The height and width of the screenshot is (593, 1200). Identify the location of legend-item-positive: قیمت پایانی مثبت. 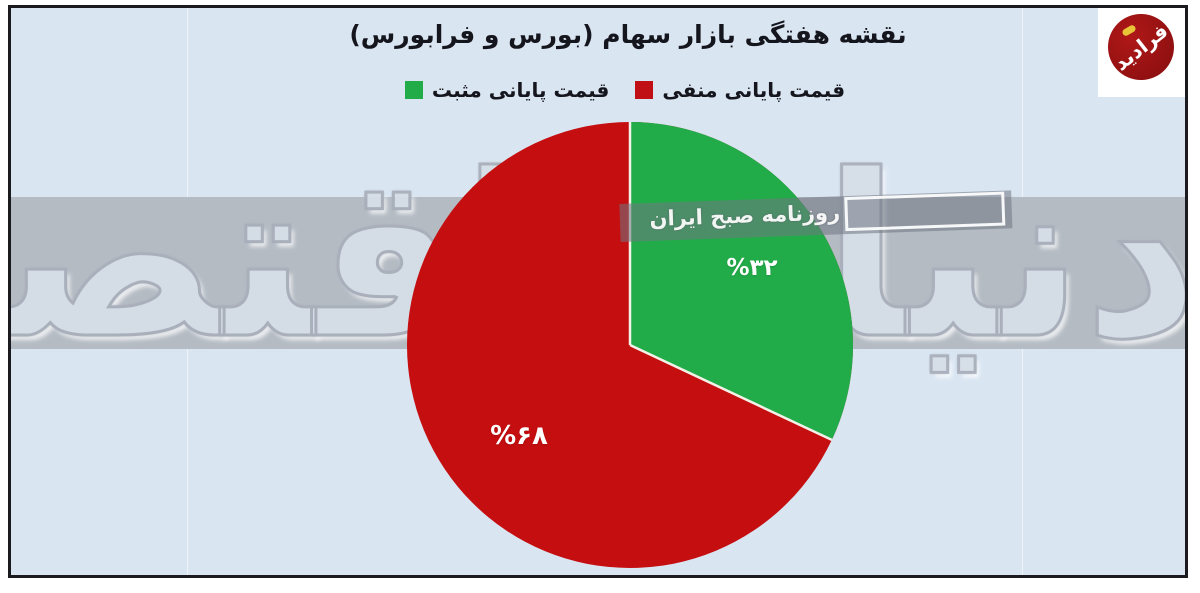
(507, 90).